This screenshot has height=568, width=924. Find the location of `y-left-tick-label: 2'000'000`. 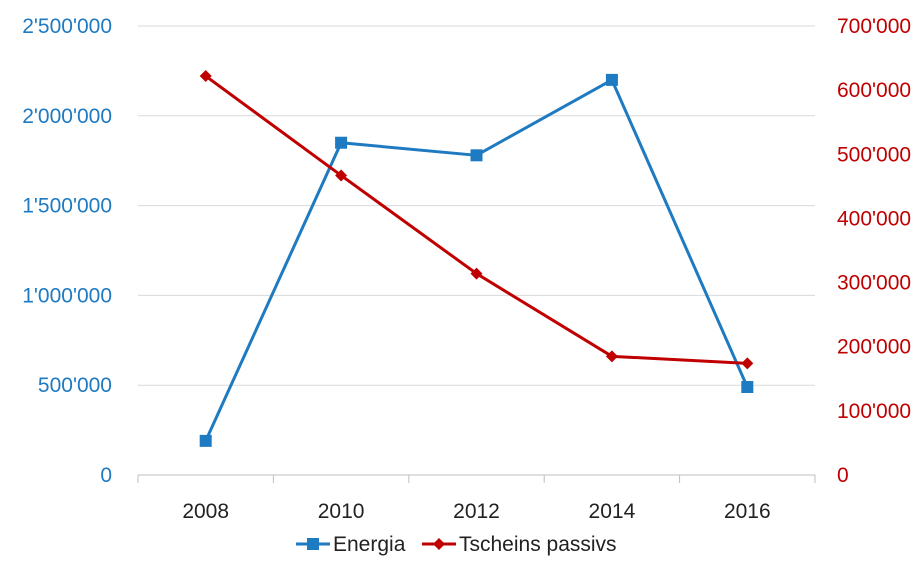

y-left-tick-label: 2'000'000 is located at coordinates (67, 116).